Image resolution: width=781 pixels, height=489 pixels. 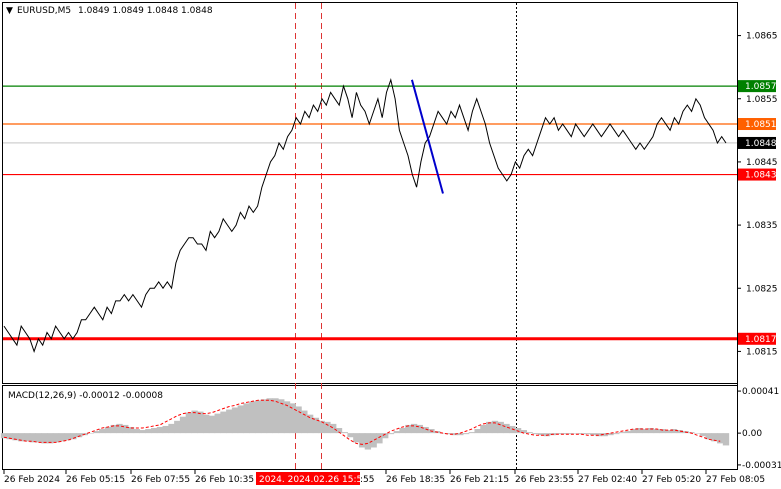 What do you see at coordinates (308, 478) in the screenshot?
I see `crosshair-time-badge` at bounding box center [308, 478].